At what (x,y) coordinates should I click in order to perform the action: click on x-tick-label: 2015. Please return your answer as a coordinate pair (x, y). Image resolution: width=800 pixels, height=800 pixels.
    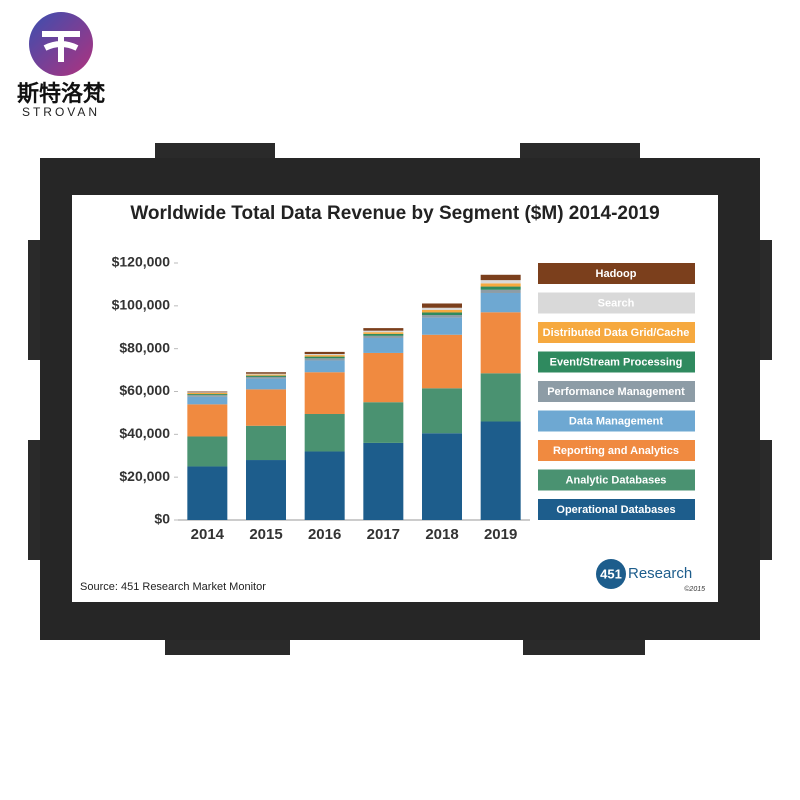
    Looking at the image, I should click on (265, 534).